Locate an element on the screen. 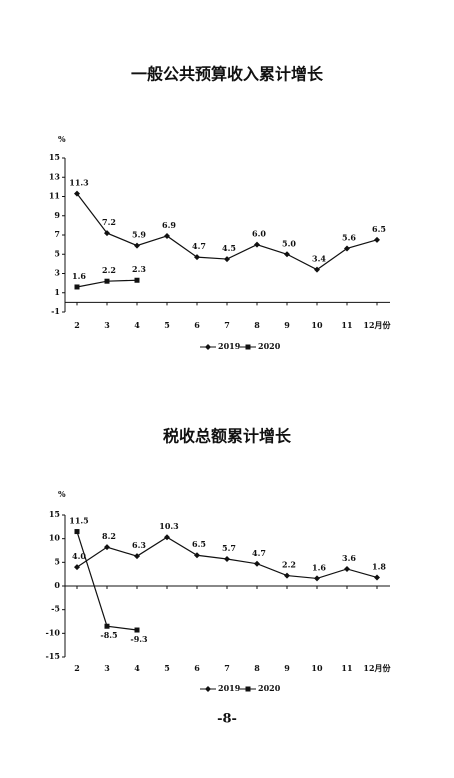 Image resolution: width=454 pixels, height=778 pixels. y-tick-label: 9 is located at coordinates (57, 215).